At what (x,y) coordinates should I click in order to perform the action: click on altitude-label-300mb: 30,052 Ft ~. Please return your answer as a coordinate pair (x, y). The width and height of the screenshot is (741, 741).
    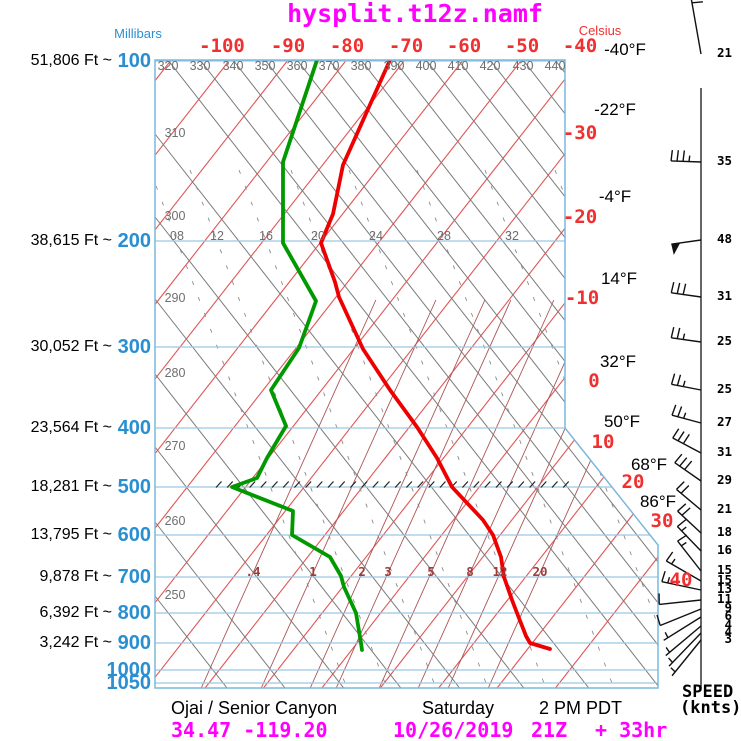
    Looking at the image, I should click on (71, 346).